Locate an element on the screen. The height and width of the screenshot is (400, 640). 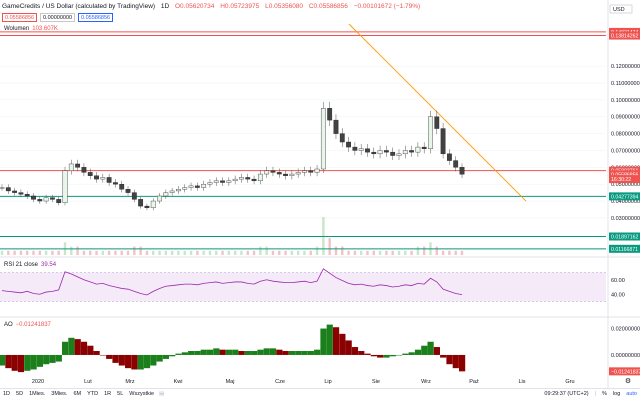
timeframe-all: Wszystkie is located at coordinates (142, 394).